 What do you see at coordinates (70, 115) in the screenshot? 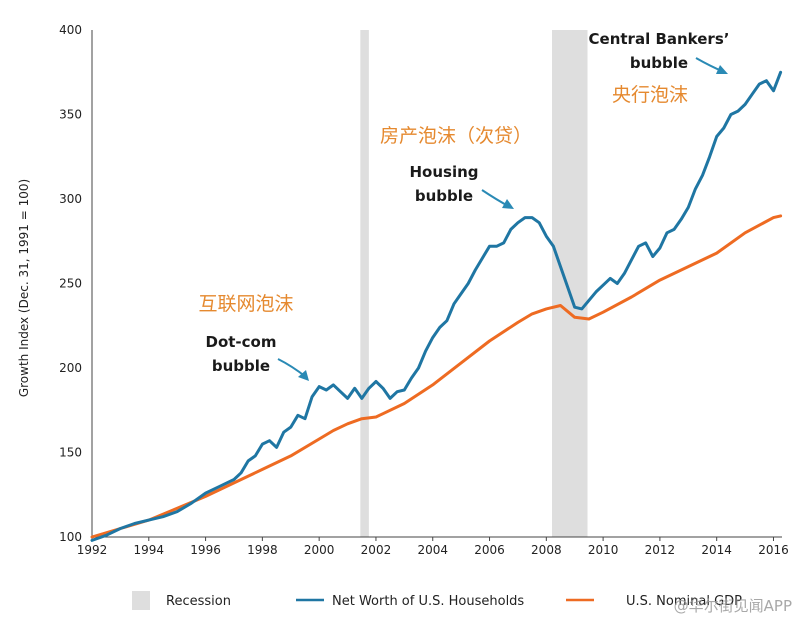
I see `y-tick-label: 350` at bounding box center [70, 115].